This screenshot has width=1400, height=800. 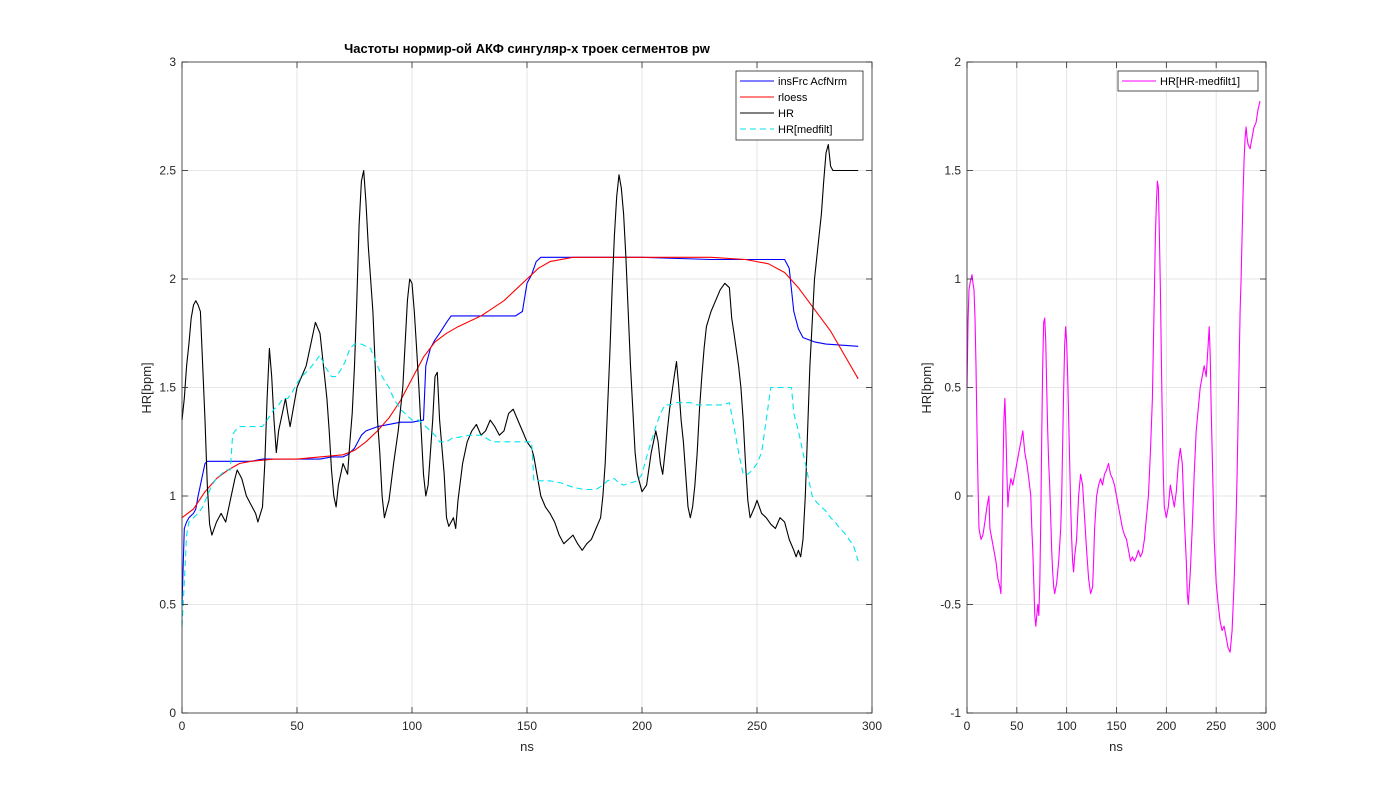 What do you see at coordinates (527, 746) in the screenshot?
I see `left-x-axis-label: ns` at bounding box center [527, 746].